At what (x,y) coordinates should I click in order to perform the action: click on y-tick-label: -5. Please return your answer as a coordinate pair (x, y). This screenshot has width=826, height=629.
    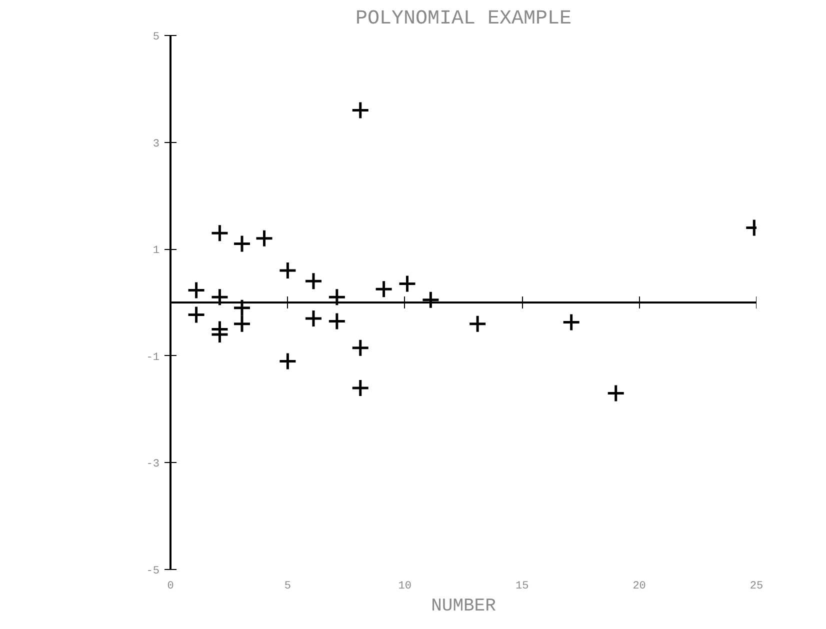
    Looking at the image, I should click on (153, 572).